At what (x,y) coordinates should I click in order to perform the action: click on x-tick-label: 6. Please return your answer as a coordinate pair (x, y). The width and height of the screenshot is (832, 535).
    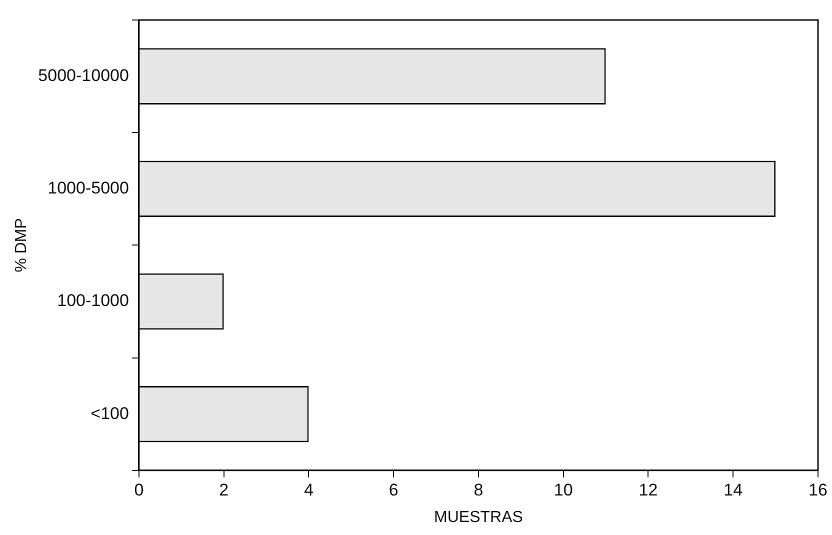
    Looking at the image, I should click on (393, 490).